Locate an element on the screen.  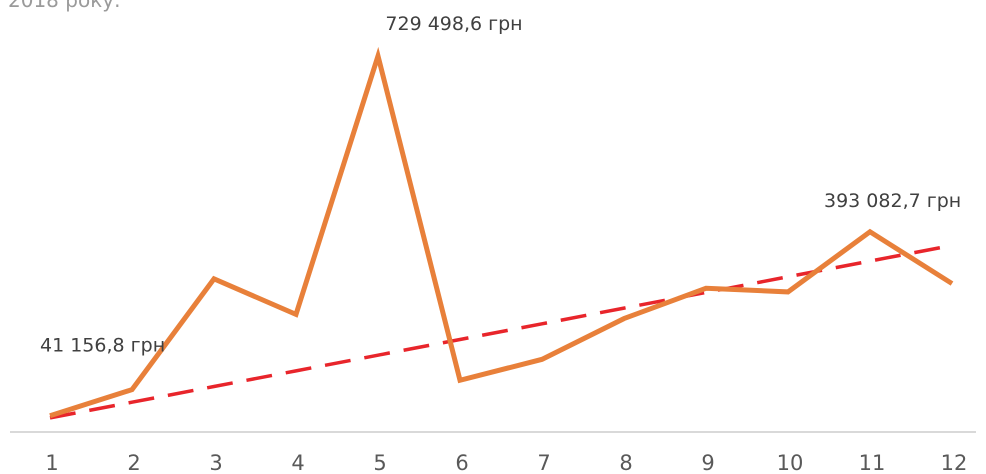
x-tick-label: 10 is located at coordinates (790, 462).